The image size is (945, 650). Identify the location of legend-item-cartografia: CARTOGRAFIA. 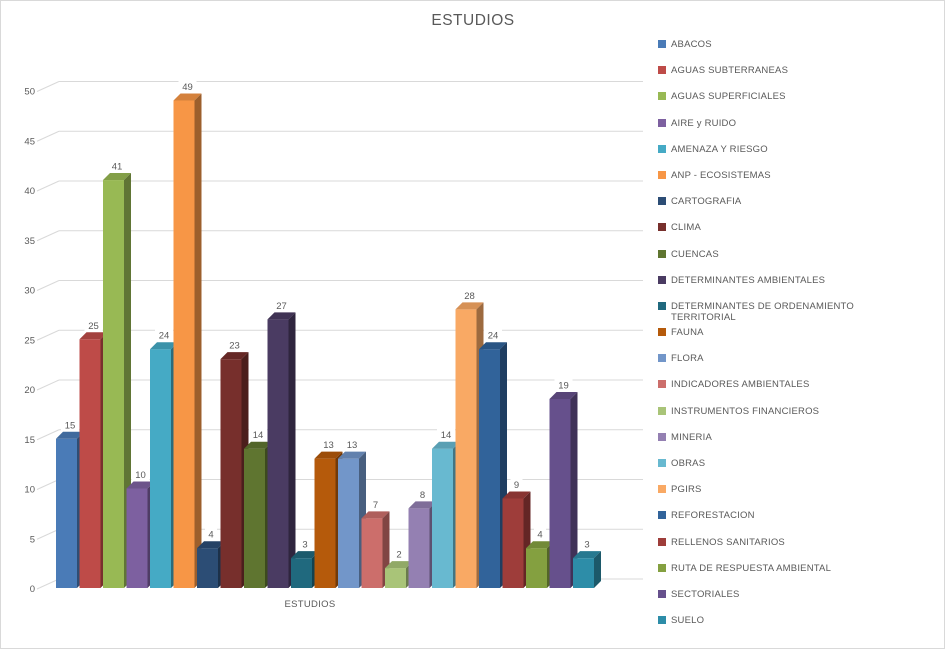
(783, 201).